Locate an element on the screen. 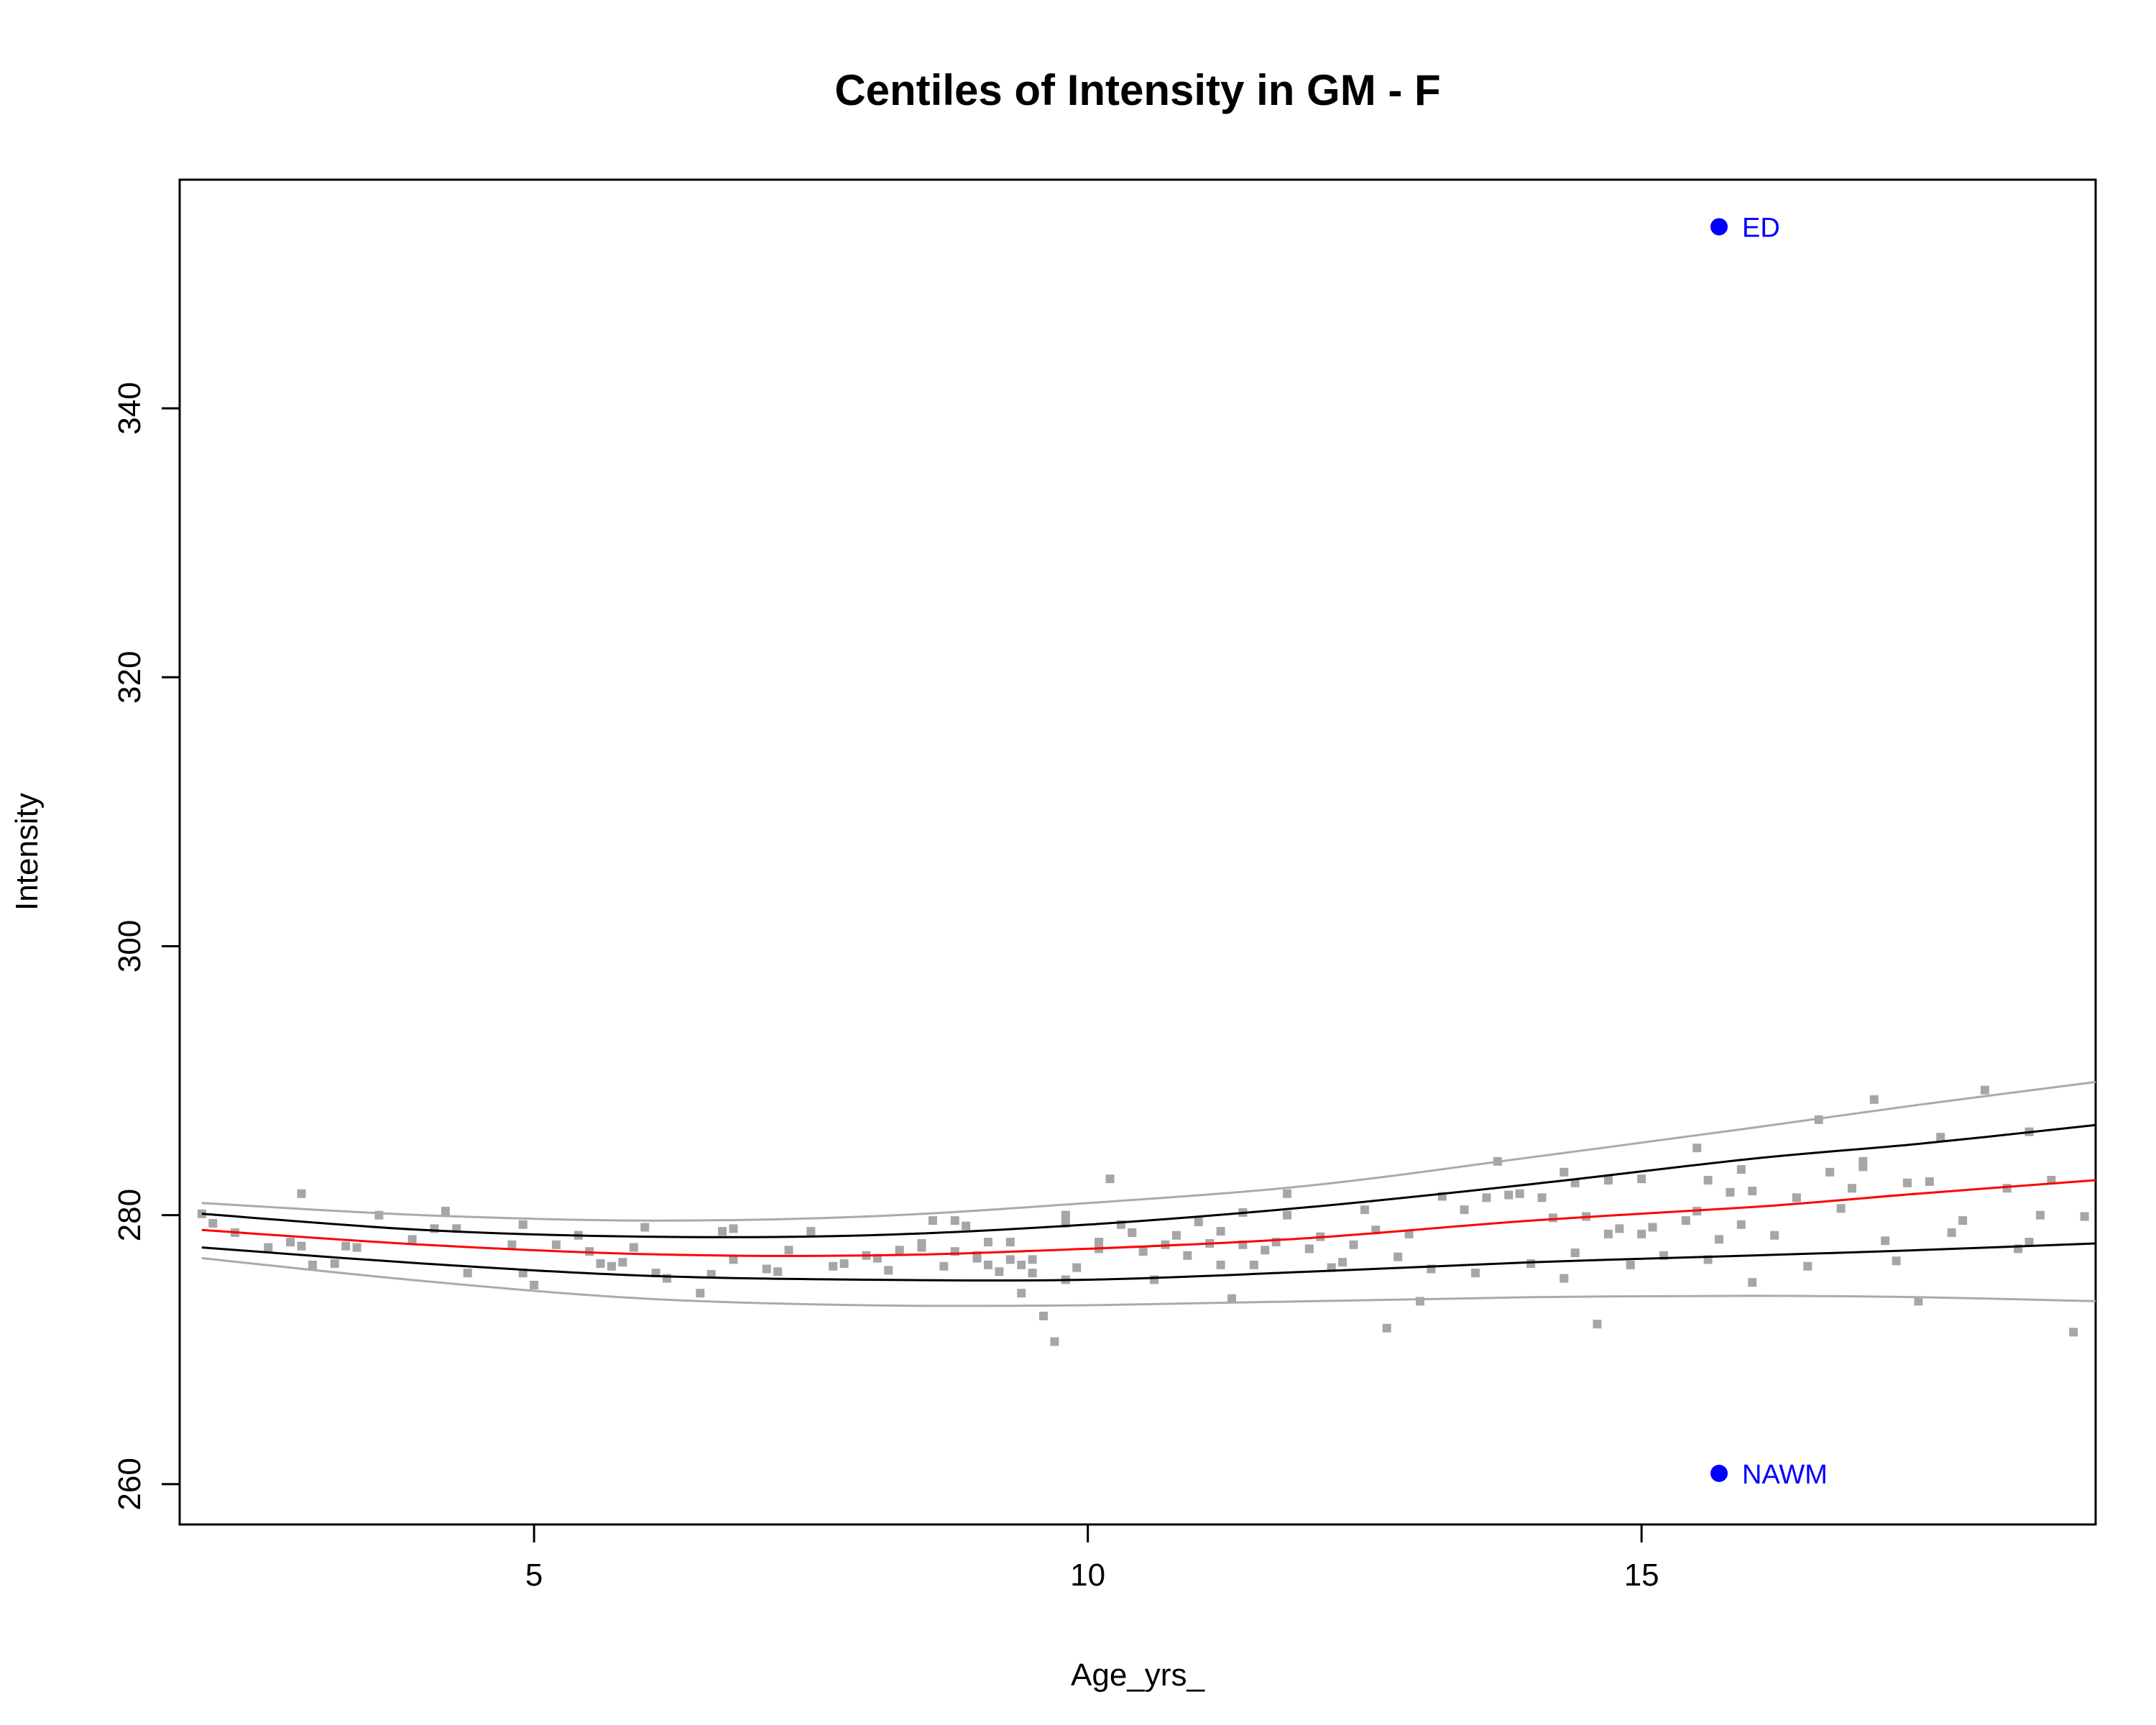 Image resolution: width=2156 pixels, height=1725 pixels. chart-title: Centiles of Intensity in GM - F is located at coordinates (1137, 90).